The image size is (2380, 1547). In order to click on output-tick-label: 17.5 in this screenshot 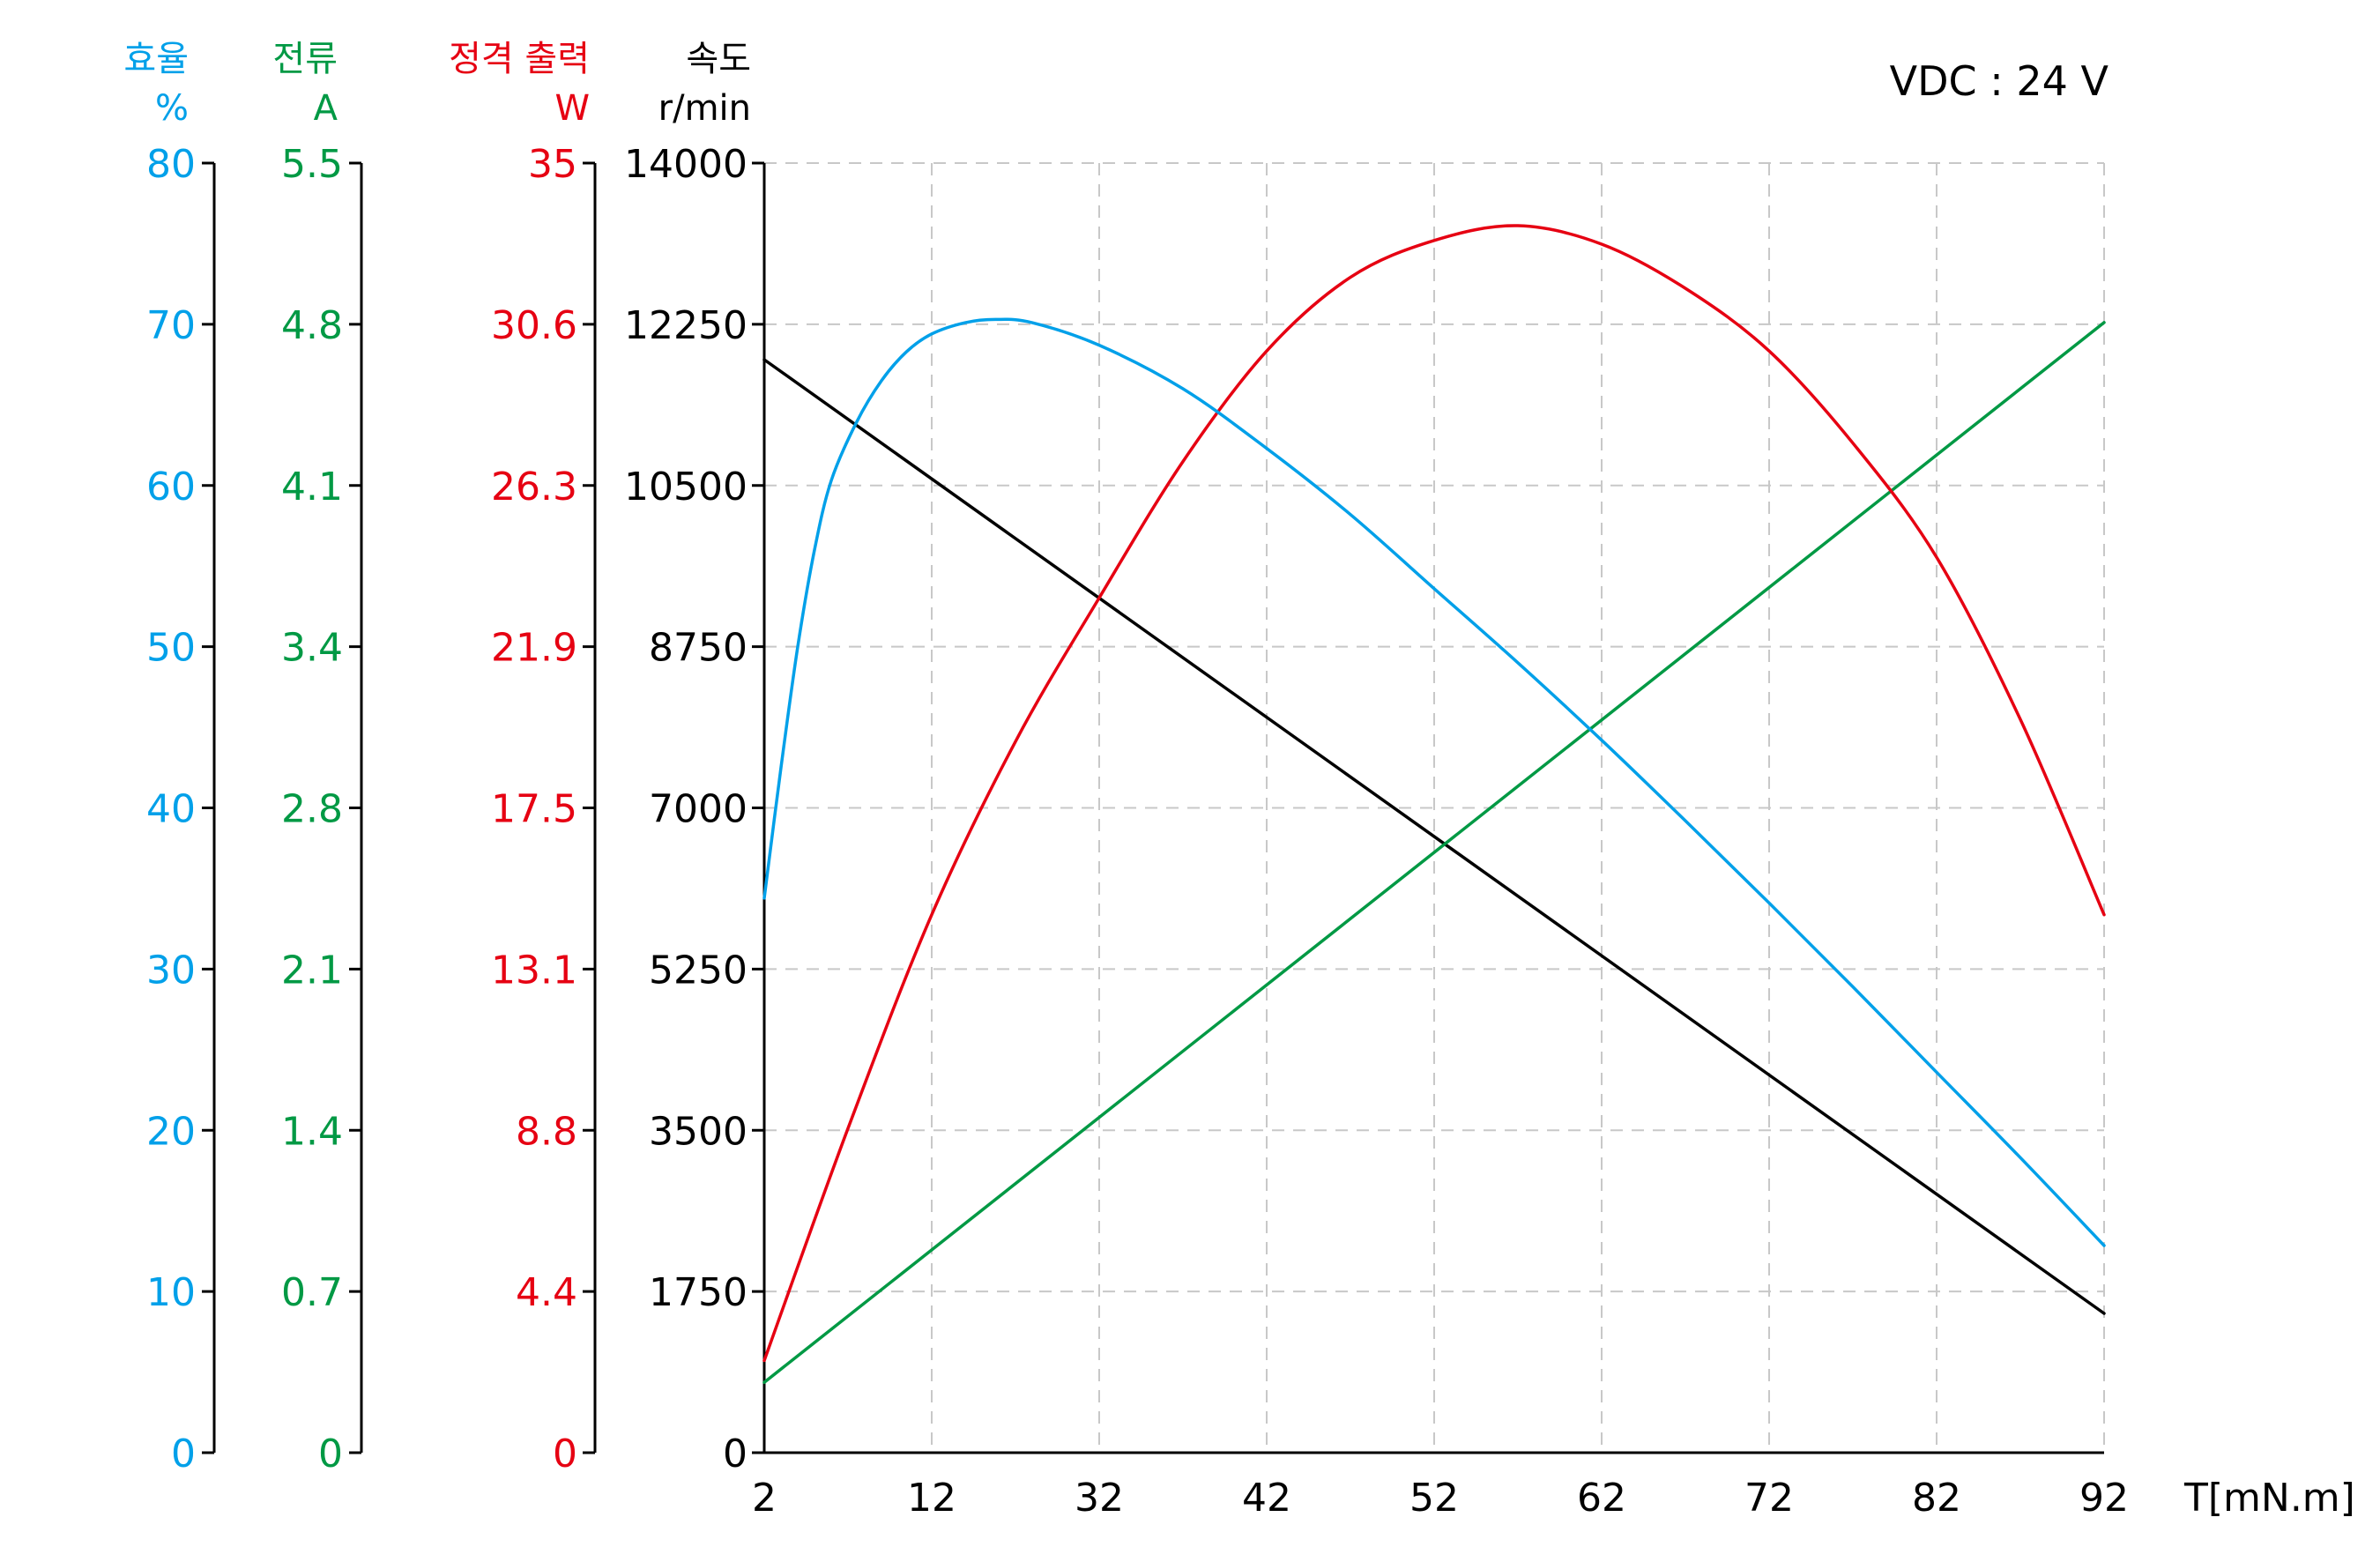, I will do `click(534, 809)`.